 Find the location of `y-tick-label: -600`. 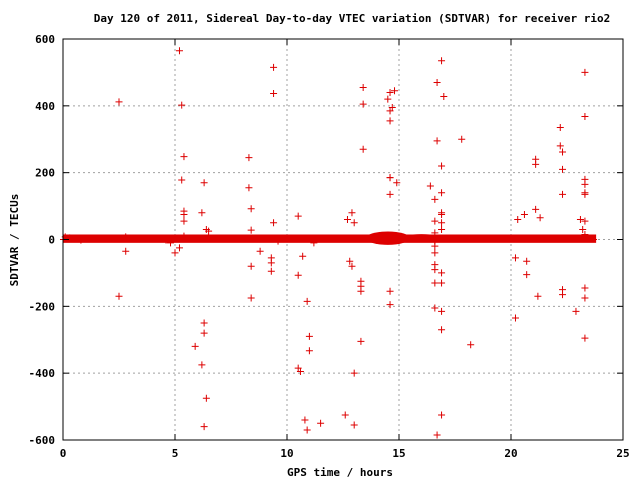

y-tick-label: -600 is located at coordinates (42, 440).